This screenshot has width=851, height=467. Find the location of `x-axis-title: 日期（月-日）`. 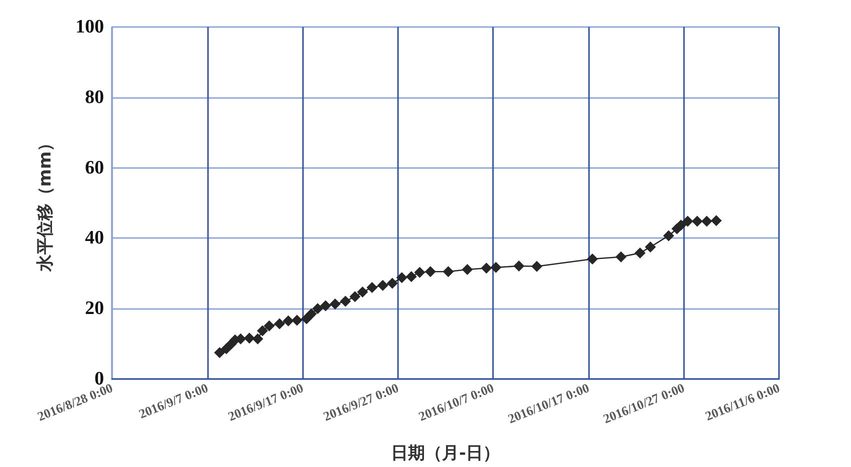

x-axis-title: 日期（月-日） is located at coordinates (445, 454).